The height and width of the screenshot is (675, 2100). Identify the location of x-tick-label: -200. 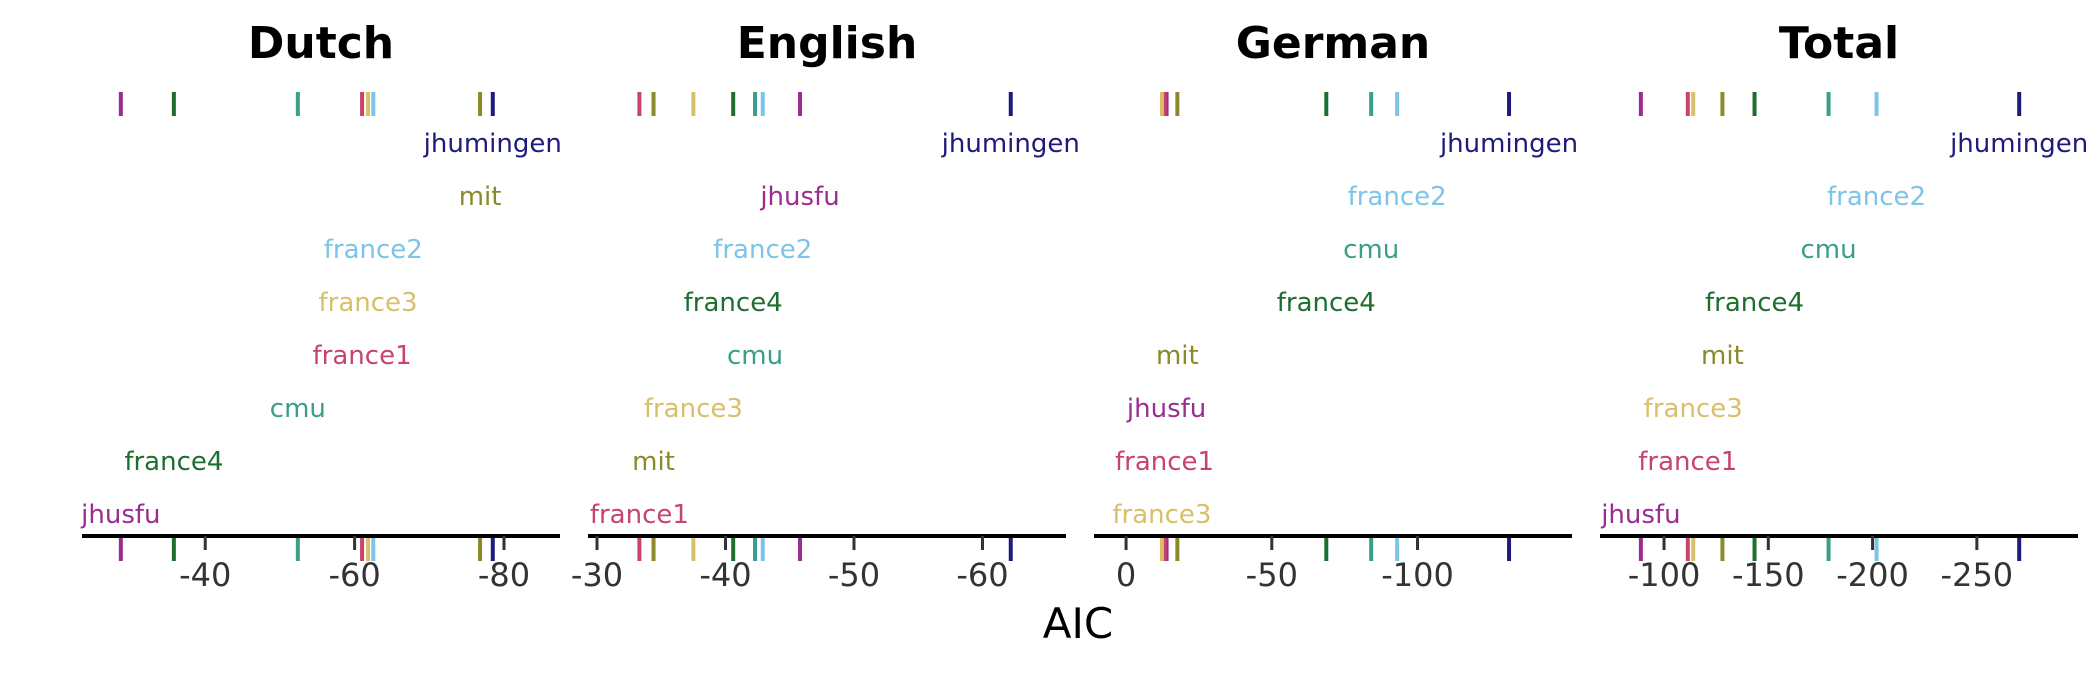
(1872, 575).